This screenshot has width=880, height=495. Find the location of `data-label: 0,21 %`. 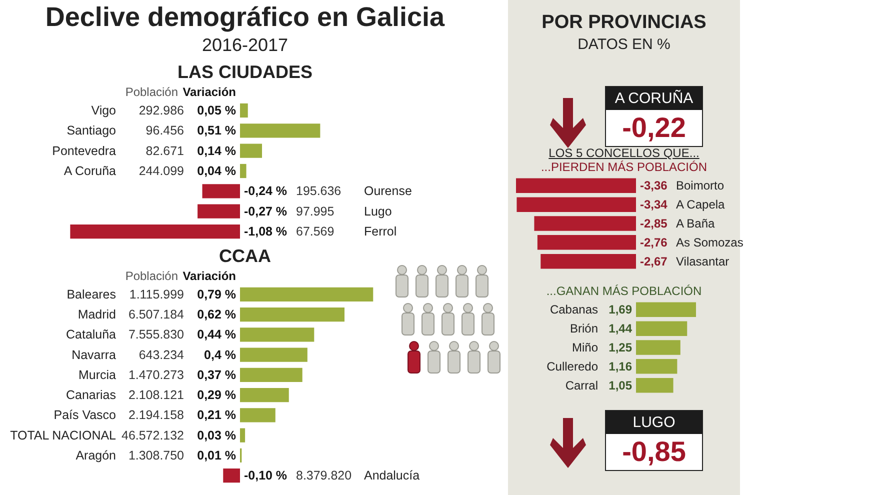

data-label: 0,21 % is located at coordinates (216, 415).